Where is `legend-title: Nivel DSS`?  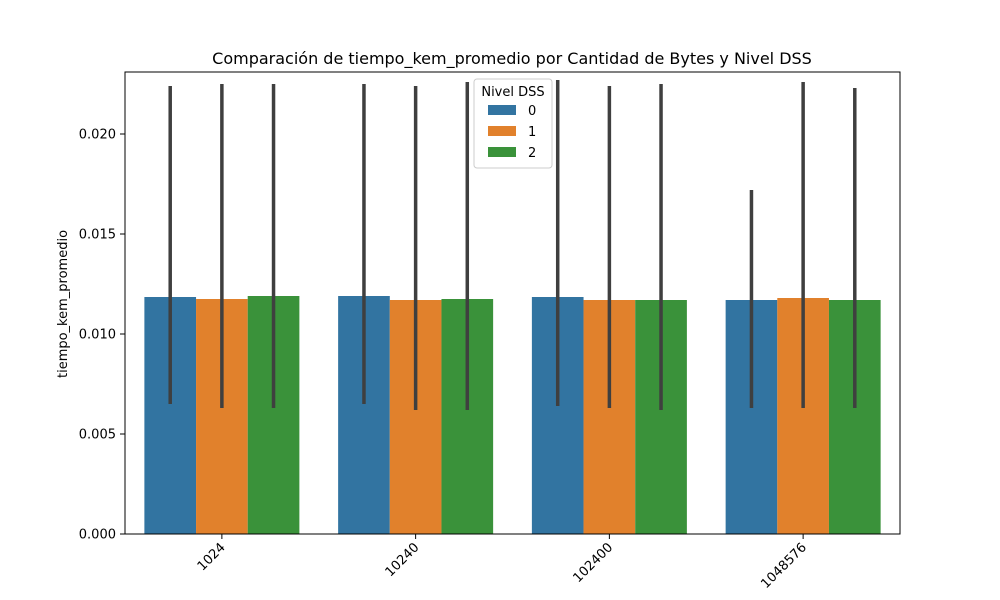
legend-title: Nivel DSS is located at coordinates (512, 92).